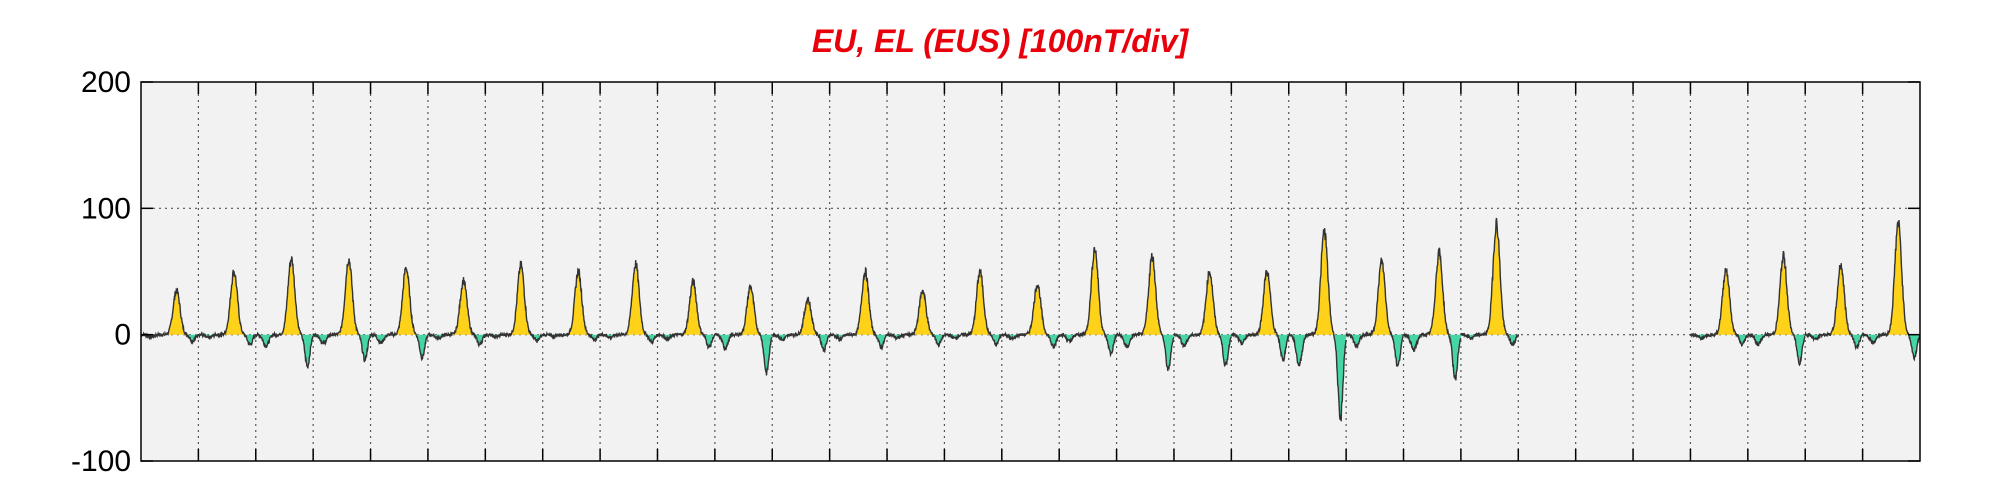 The width and height of the screenshot is (2001, 500). I want to click on y-tick-label: 100, so click(106, 208).